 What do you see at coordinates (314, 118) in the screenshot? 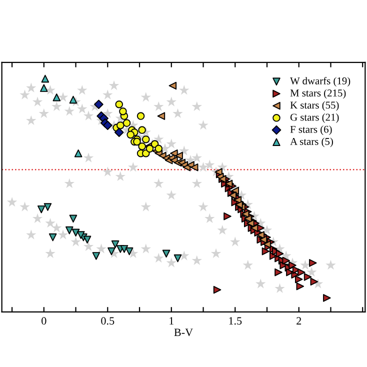
I see `legend-label: G stars (21)` at bounding box center [314, 118].